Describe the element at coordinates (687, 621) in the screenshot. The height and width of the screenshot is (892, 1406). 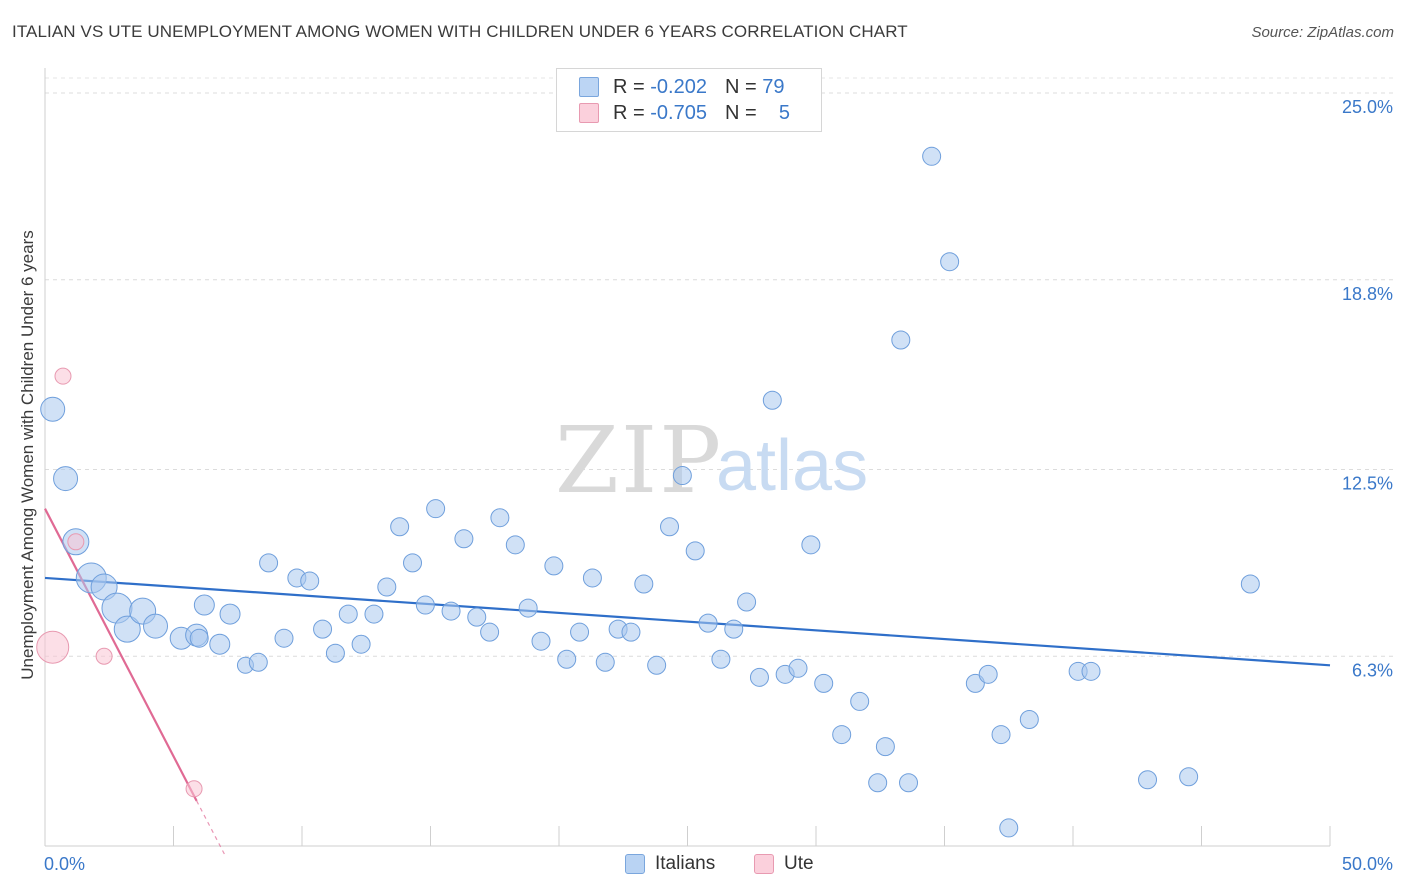
I see `trend-line-italians` at that location.